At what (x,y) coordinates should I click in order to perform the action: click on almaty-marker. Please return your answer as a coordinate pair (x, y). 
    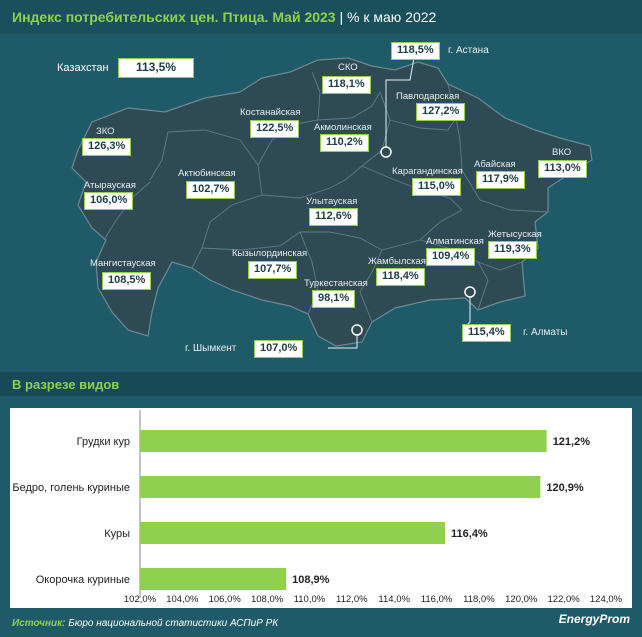
    Looking at the image, I should click on (470, 292).